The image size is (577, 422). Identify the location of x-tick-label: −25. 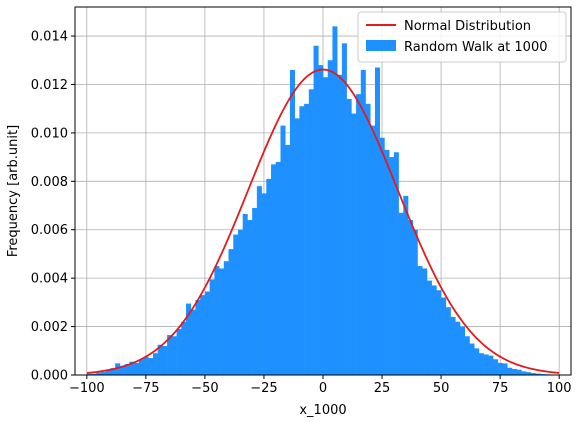
(263, 388).